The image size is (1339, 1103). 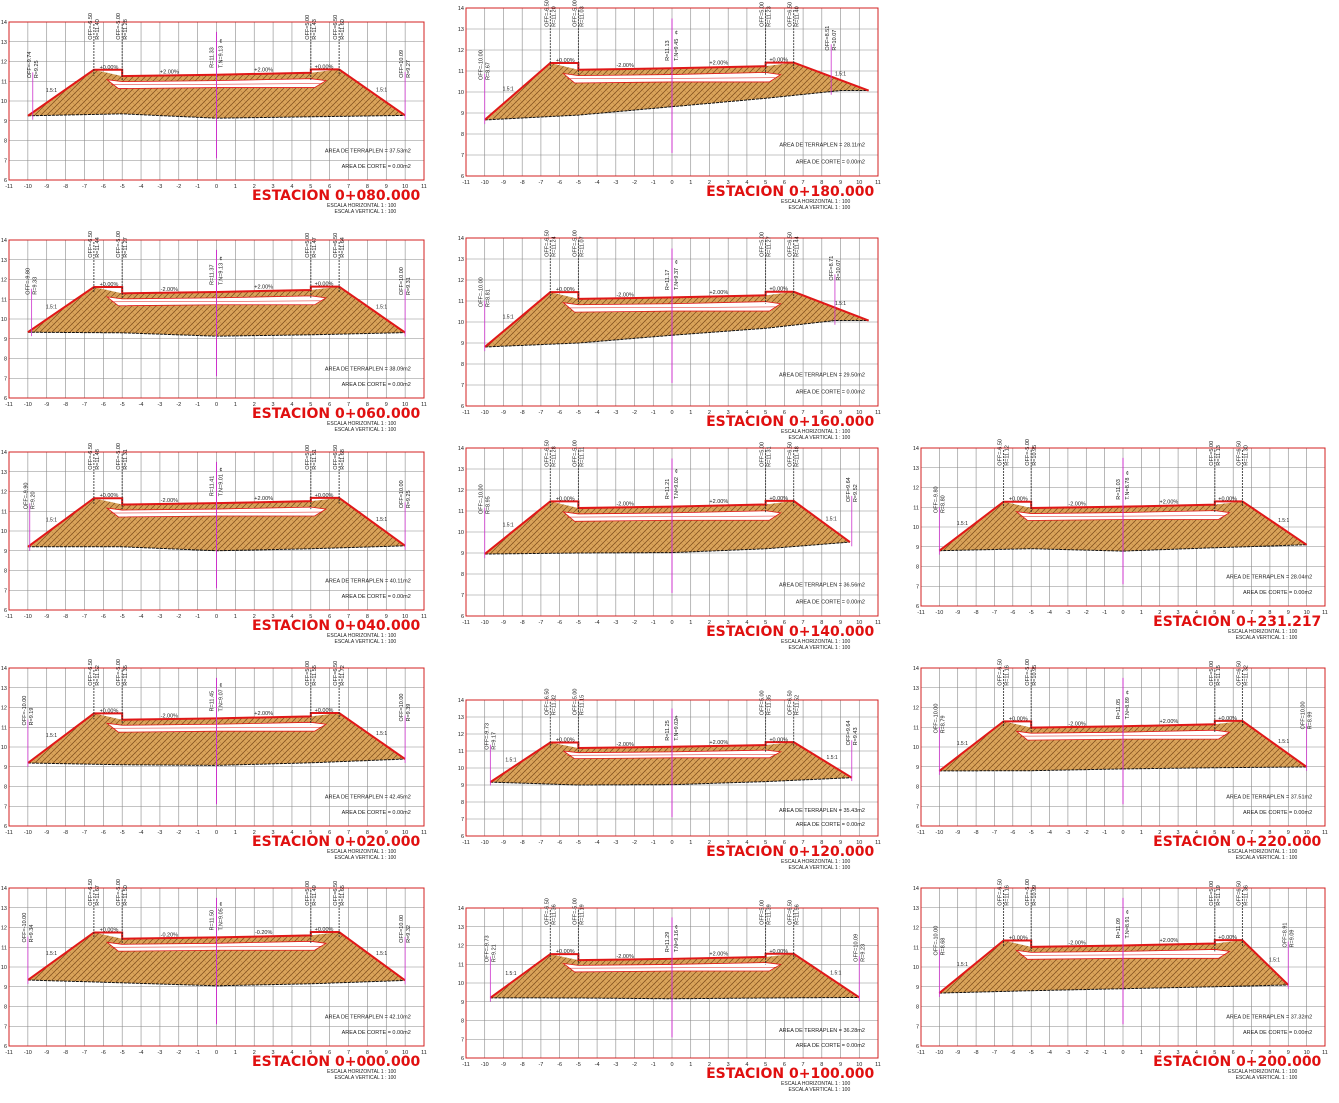 I want to click on x-tick-label: -7, so click(x=540, y=1065).